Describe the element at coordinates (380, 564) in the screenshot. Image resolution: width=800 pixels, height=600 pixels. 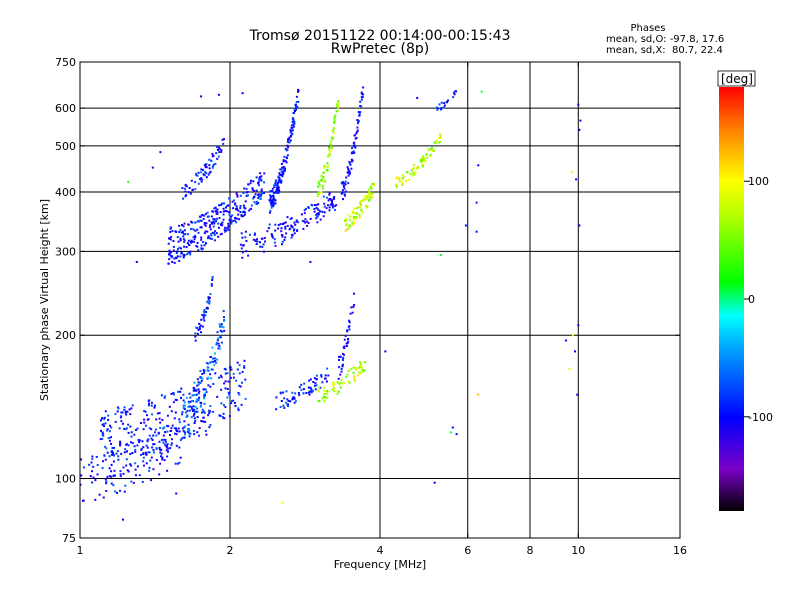
I see `x-axis-label: Frequency [MHz]` at that location.